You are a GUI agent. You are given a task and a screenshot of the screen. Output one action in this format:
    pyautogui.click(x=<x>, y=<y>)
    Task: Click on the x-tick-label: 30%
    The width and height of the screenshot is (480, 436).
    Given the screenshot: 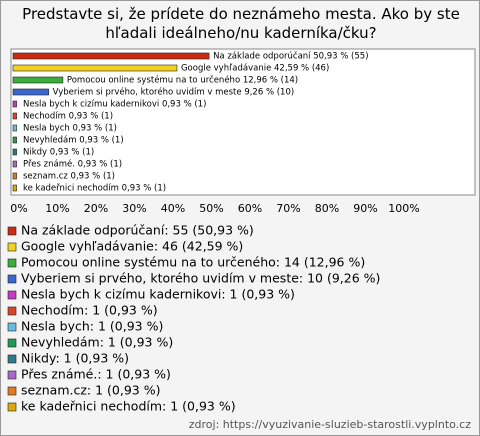 What is the action you would take?
    pyautogui.click(x=134, y=208)
    